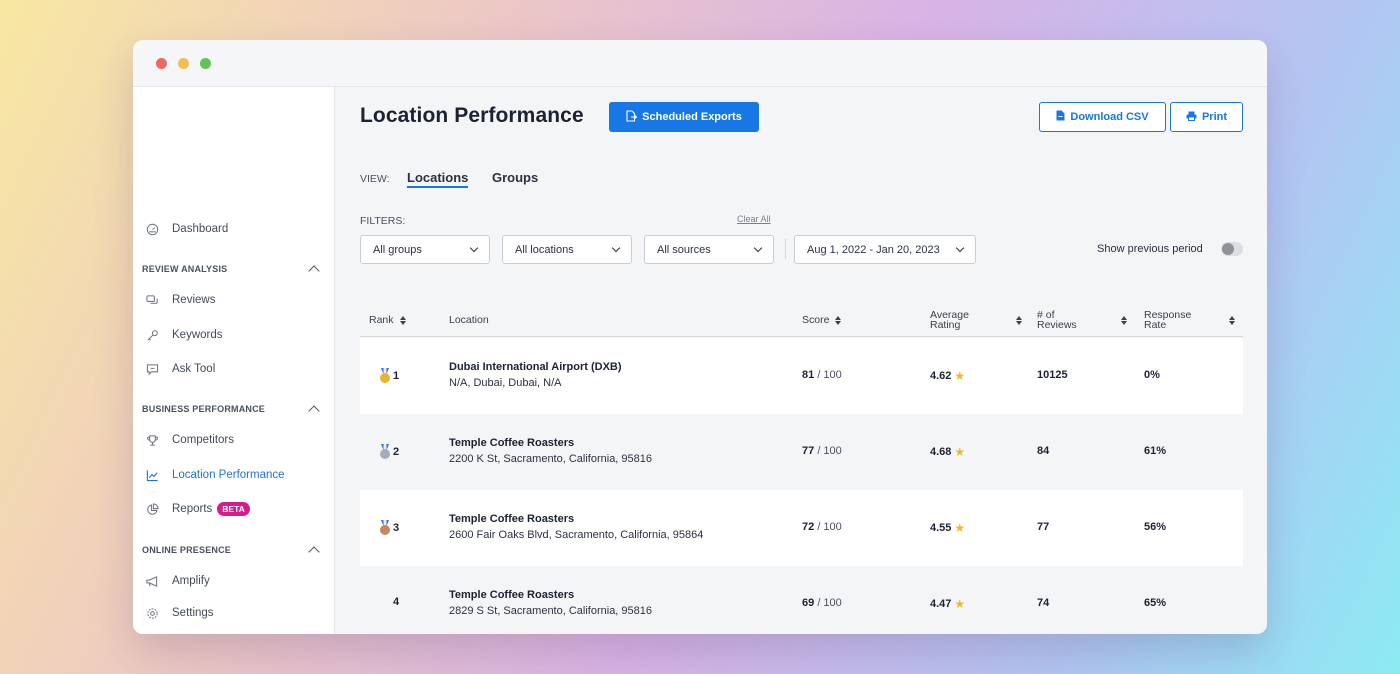  Describe the element at coordinates (692, 117) in the screenshot. I see `scheduled-exports-label: Scheduled Exports` at that location.